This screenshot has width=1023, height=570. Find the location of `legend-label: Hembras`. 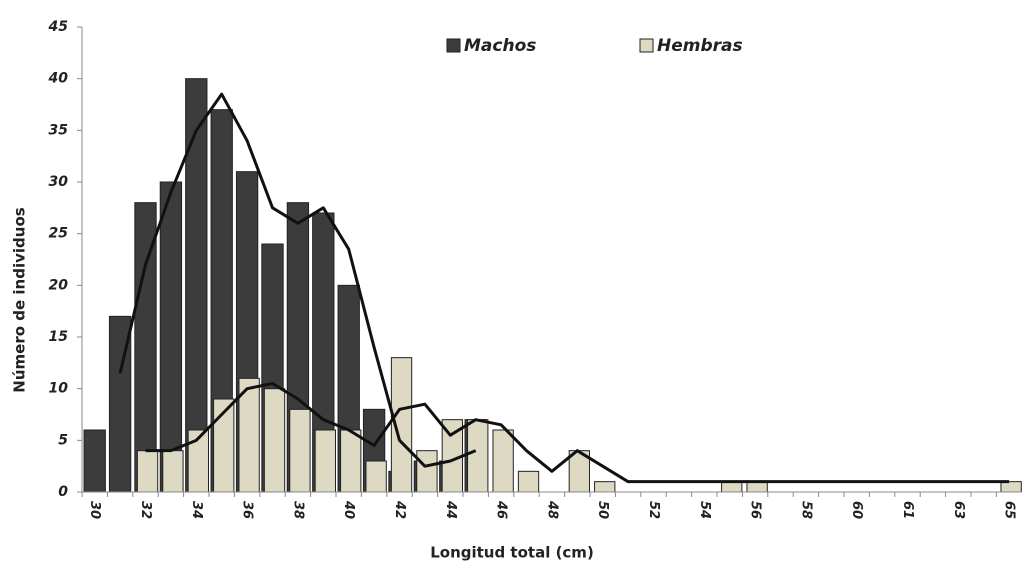

legend-label: Hembras is located at coordinates (700, 46).